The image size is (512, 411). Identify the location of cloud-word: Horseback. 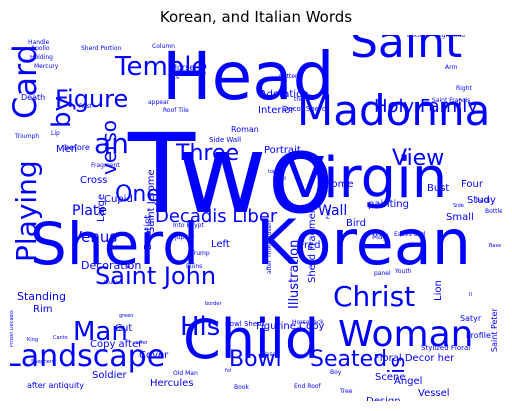
(308, 322).